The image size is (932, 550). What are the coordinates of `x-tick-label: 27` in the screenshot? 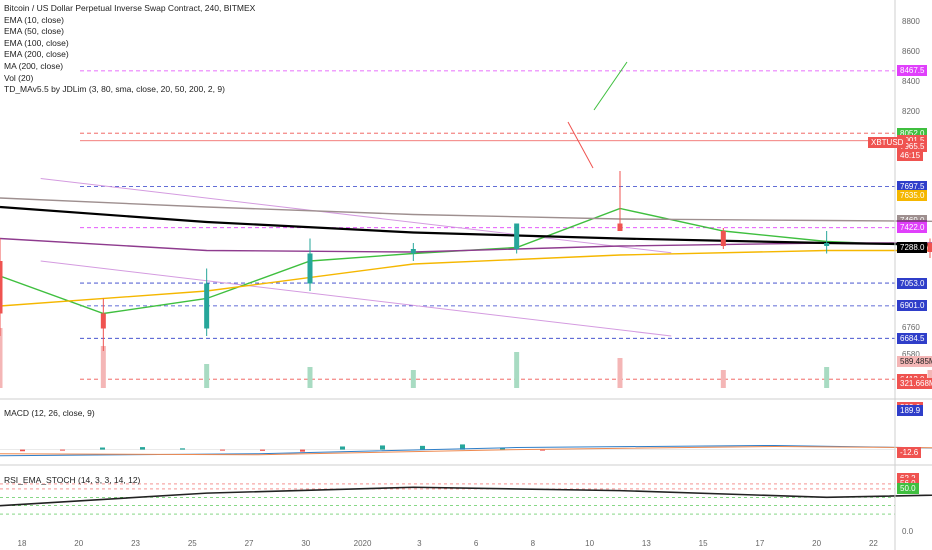 It's located at (249, 543).